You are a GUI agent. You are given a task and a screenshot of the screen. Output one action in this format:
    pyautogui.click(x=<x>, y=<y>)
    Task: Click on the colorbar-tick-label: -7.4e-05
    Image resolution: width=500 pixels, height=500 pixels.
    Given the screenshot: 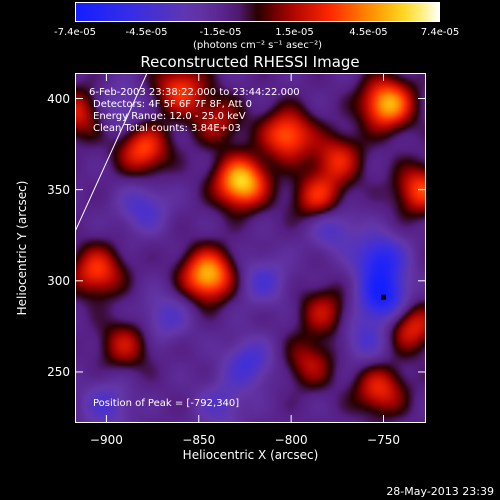 What is the action you would take?
    pyautogui.click(x=75, y=32)
    